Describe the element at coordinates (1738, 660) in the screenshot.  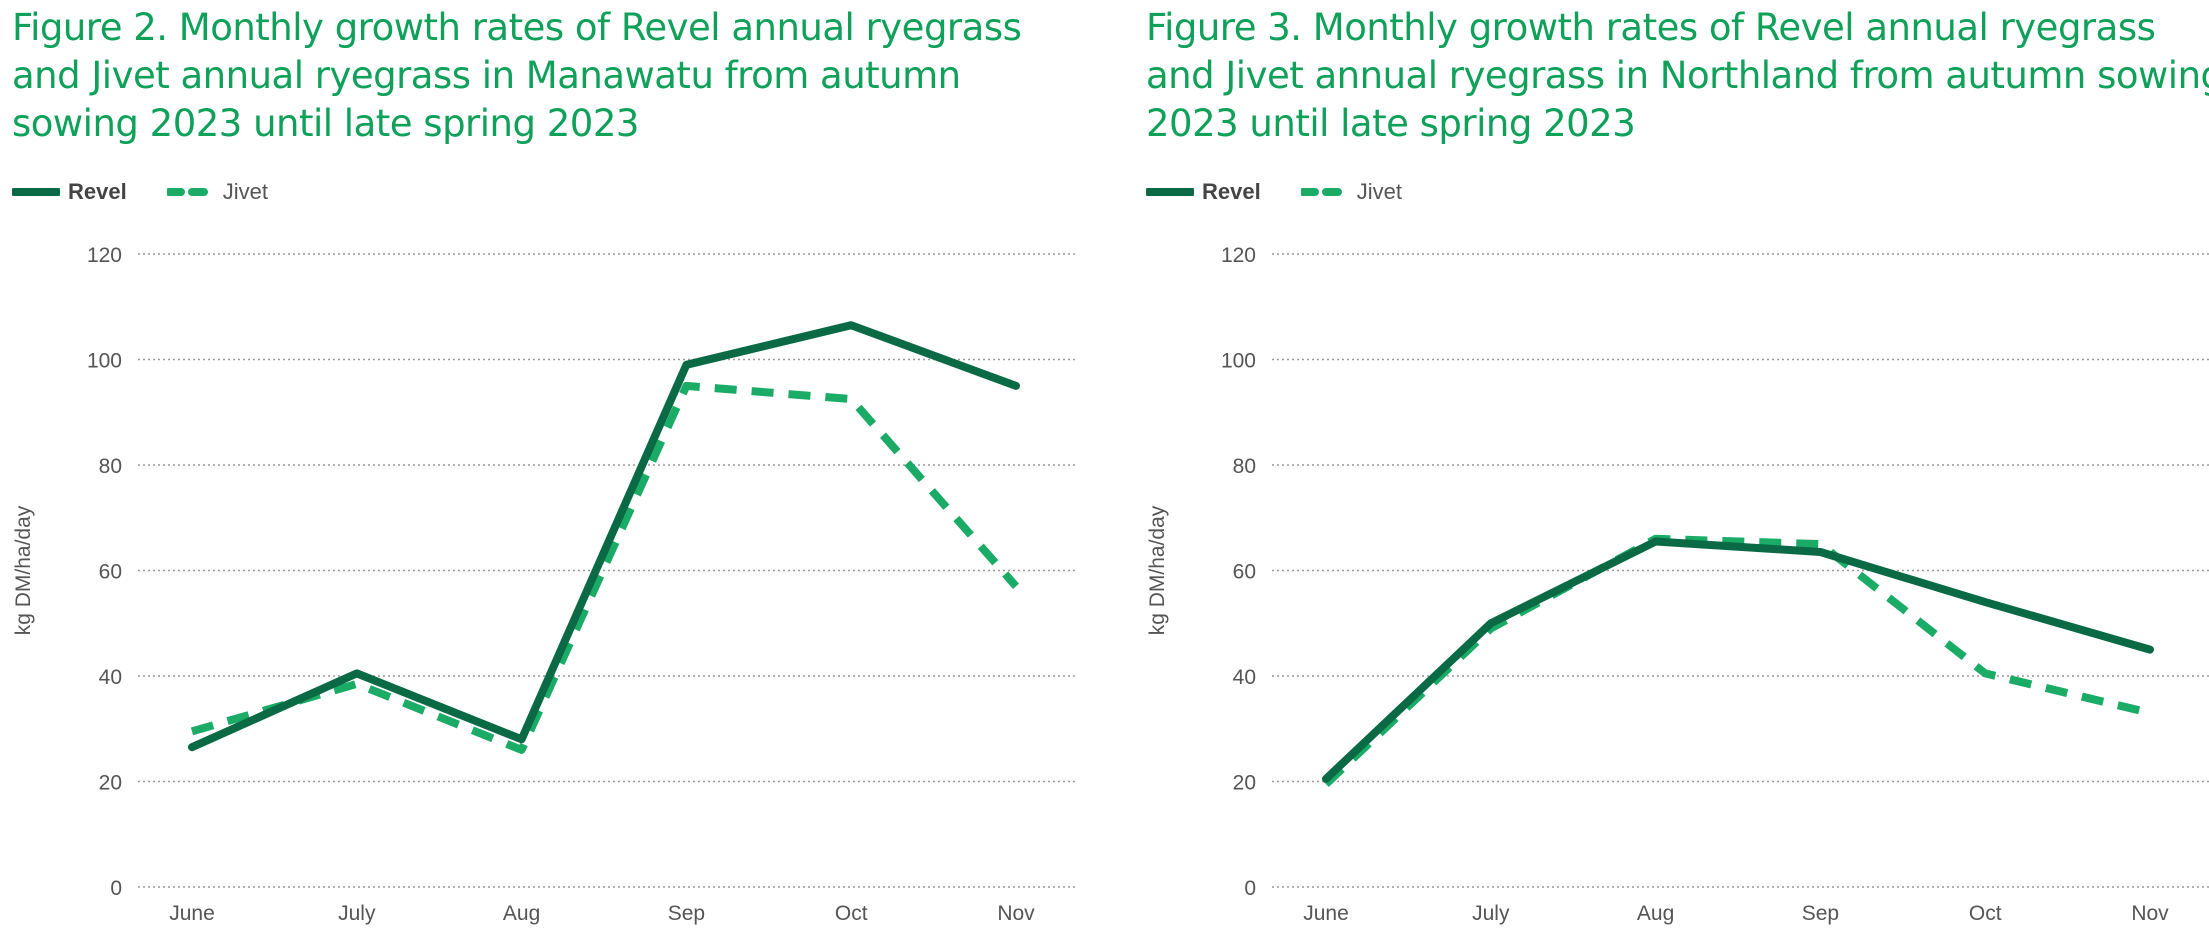
I see `series-line-revel` at that location.